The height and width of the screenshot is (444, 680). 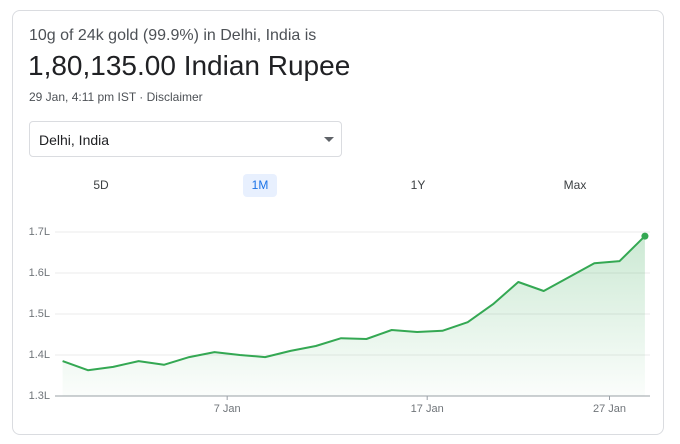 What do you see at coordinates (39, 273) in the screenshot?
I see `y-tick-label: 1.6L` at bounding box center [39, 273].